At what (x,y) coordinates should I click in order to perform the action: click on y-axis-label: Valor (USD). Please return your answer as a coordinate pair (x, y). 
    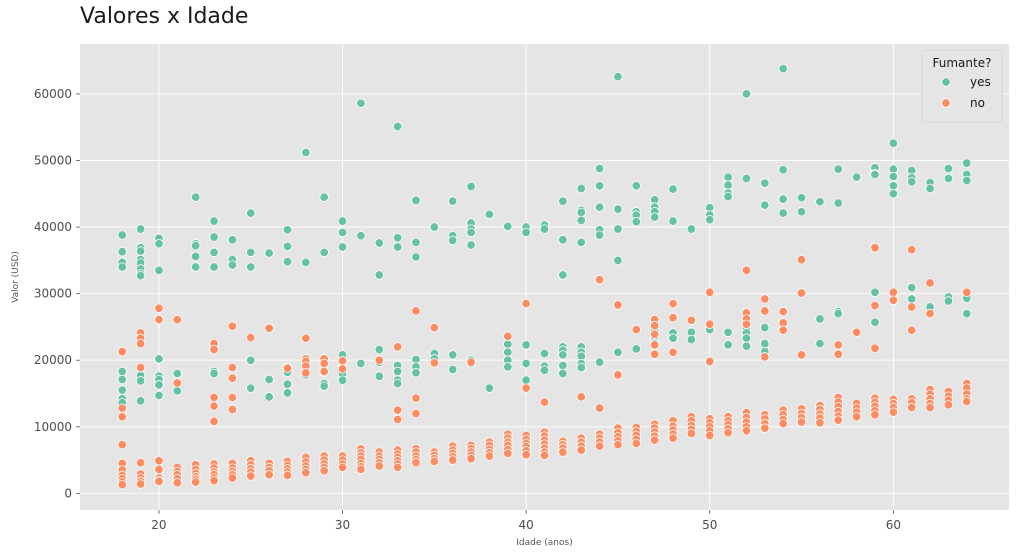
    Looking at the image, I should click on (16, 277).